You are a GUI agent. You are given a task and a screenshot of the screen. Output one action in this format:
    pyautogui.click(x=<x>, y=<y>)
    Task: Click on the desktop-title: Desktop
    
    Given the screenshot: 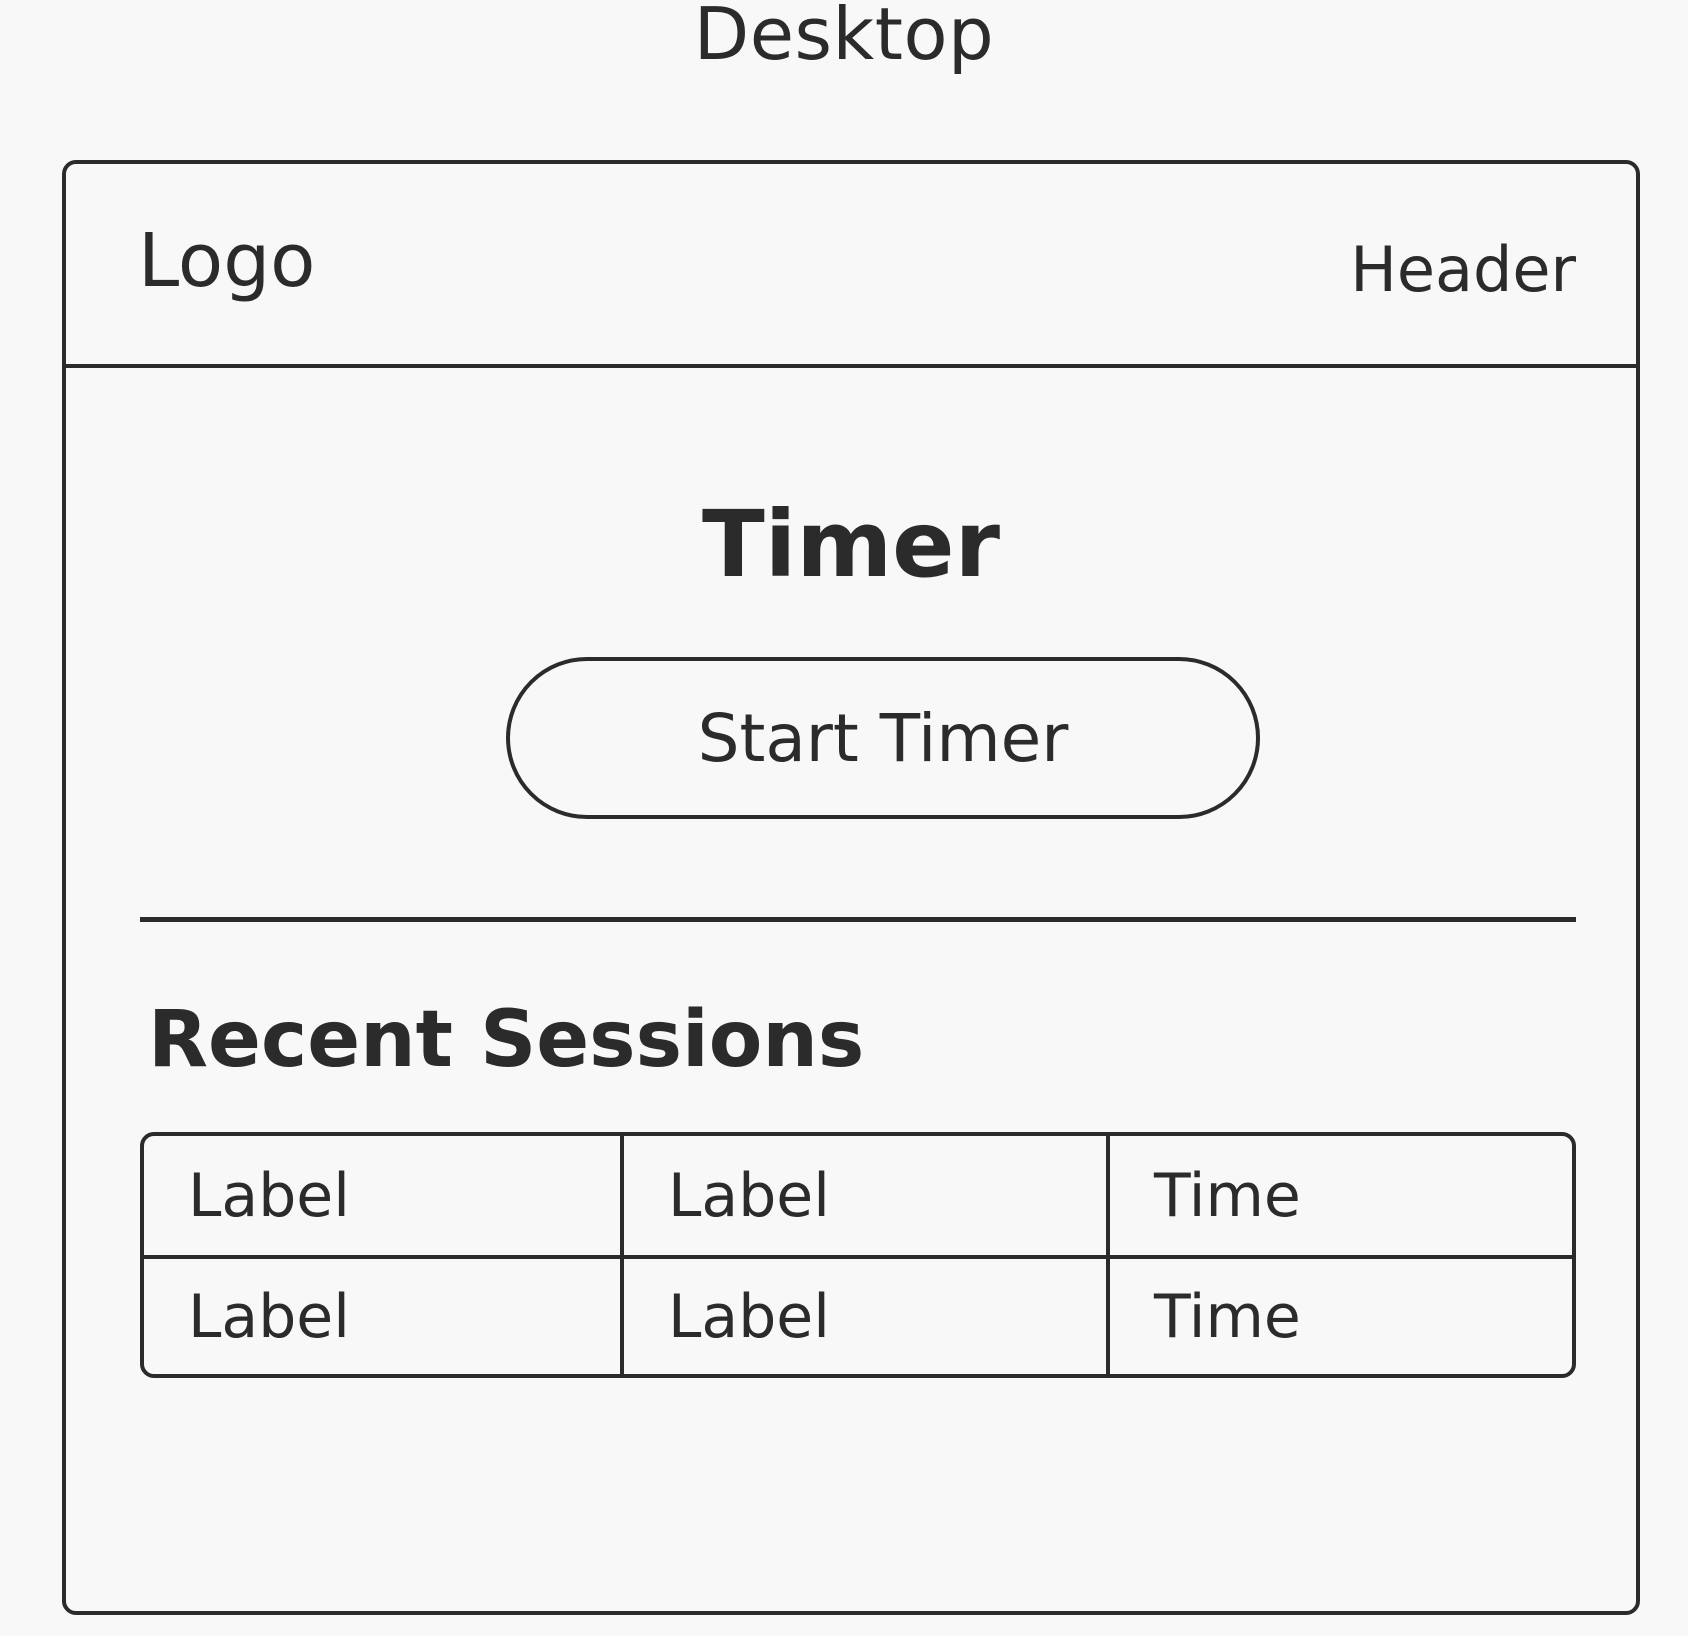 What is the action you would take?
    pyautogui.click(x=844, y=38)
    